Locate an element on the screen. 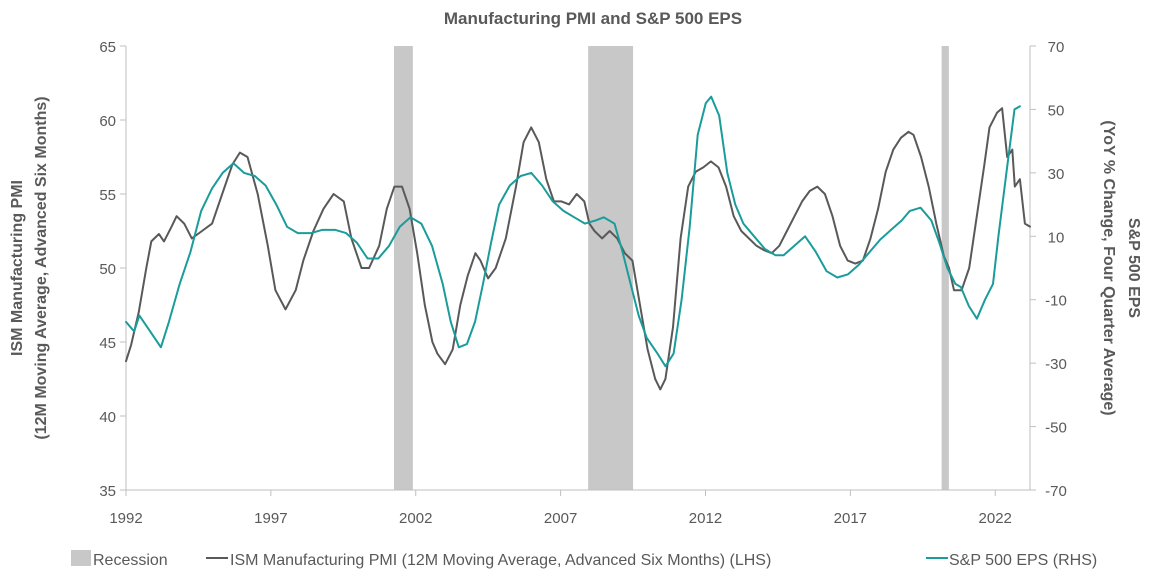 Image resolution: width=1152 pixels, height=577 pixels. legend-recession-swatch is located at coordinates (81, 558).